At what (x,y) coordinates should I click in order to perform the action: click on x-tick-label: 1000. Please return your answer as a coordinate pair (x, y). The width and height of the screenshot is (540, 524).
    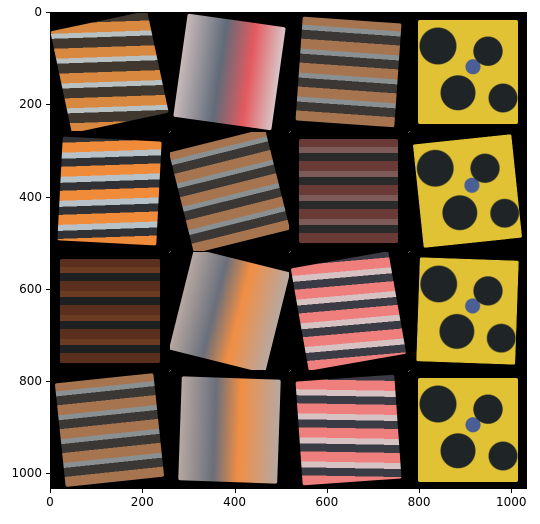
    Looking at the image, I should click on (511, 502).